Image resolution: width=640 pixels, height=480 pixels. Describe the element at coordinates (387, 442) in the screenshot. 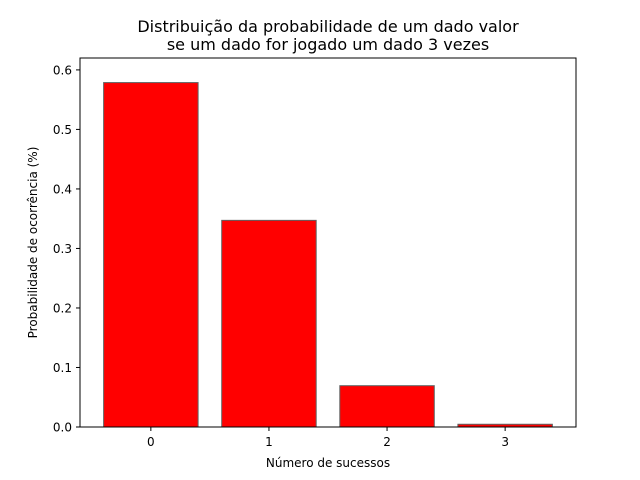

I see `x-tick-label-2: 2` at that location.